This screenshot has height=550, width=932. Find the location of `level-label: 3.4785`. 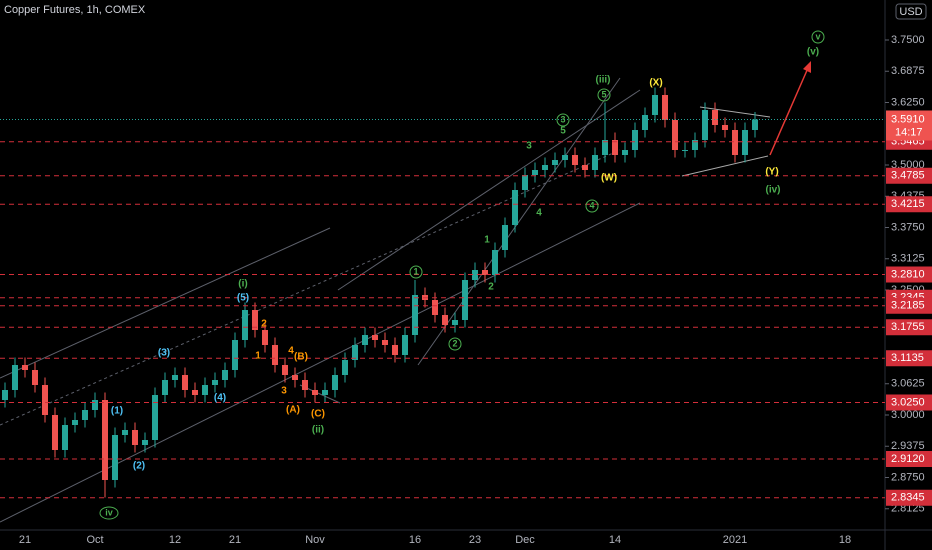

level-label: 3.4785 is located at coordinates (908, 176).